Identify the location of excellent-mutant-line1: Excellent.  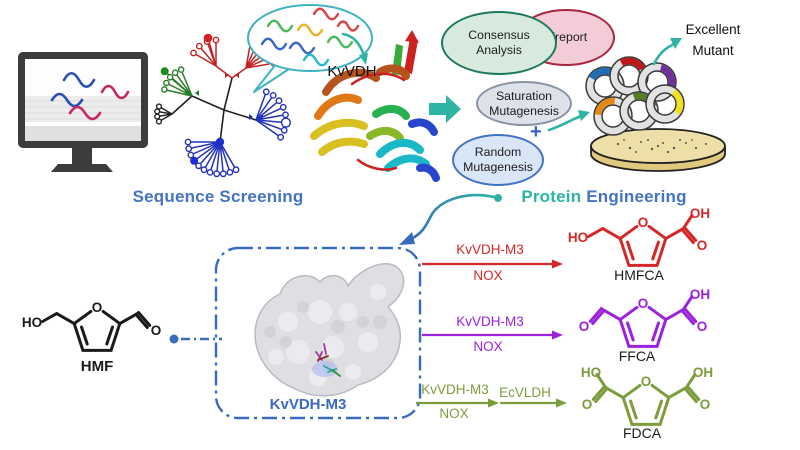
(713, 29).